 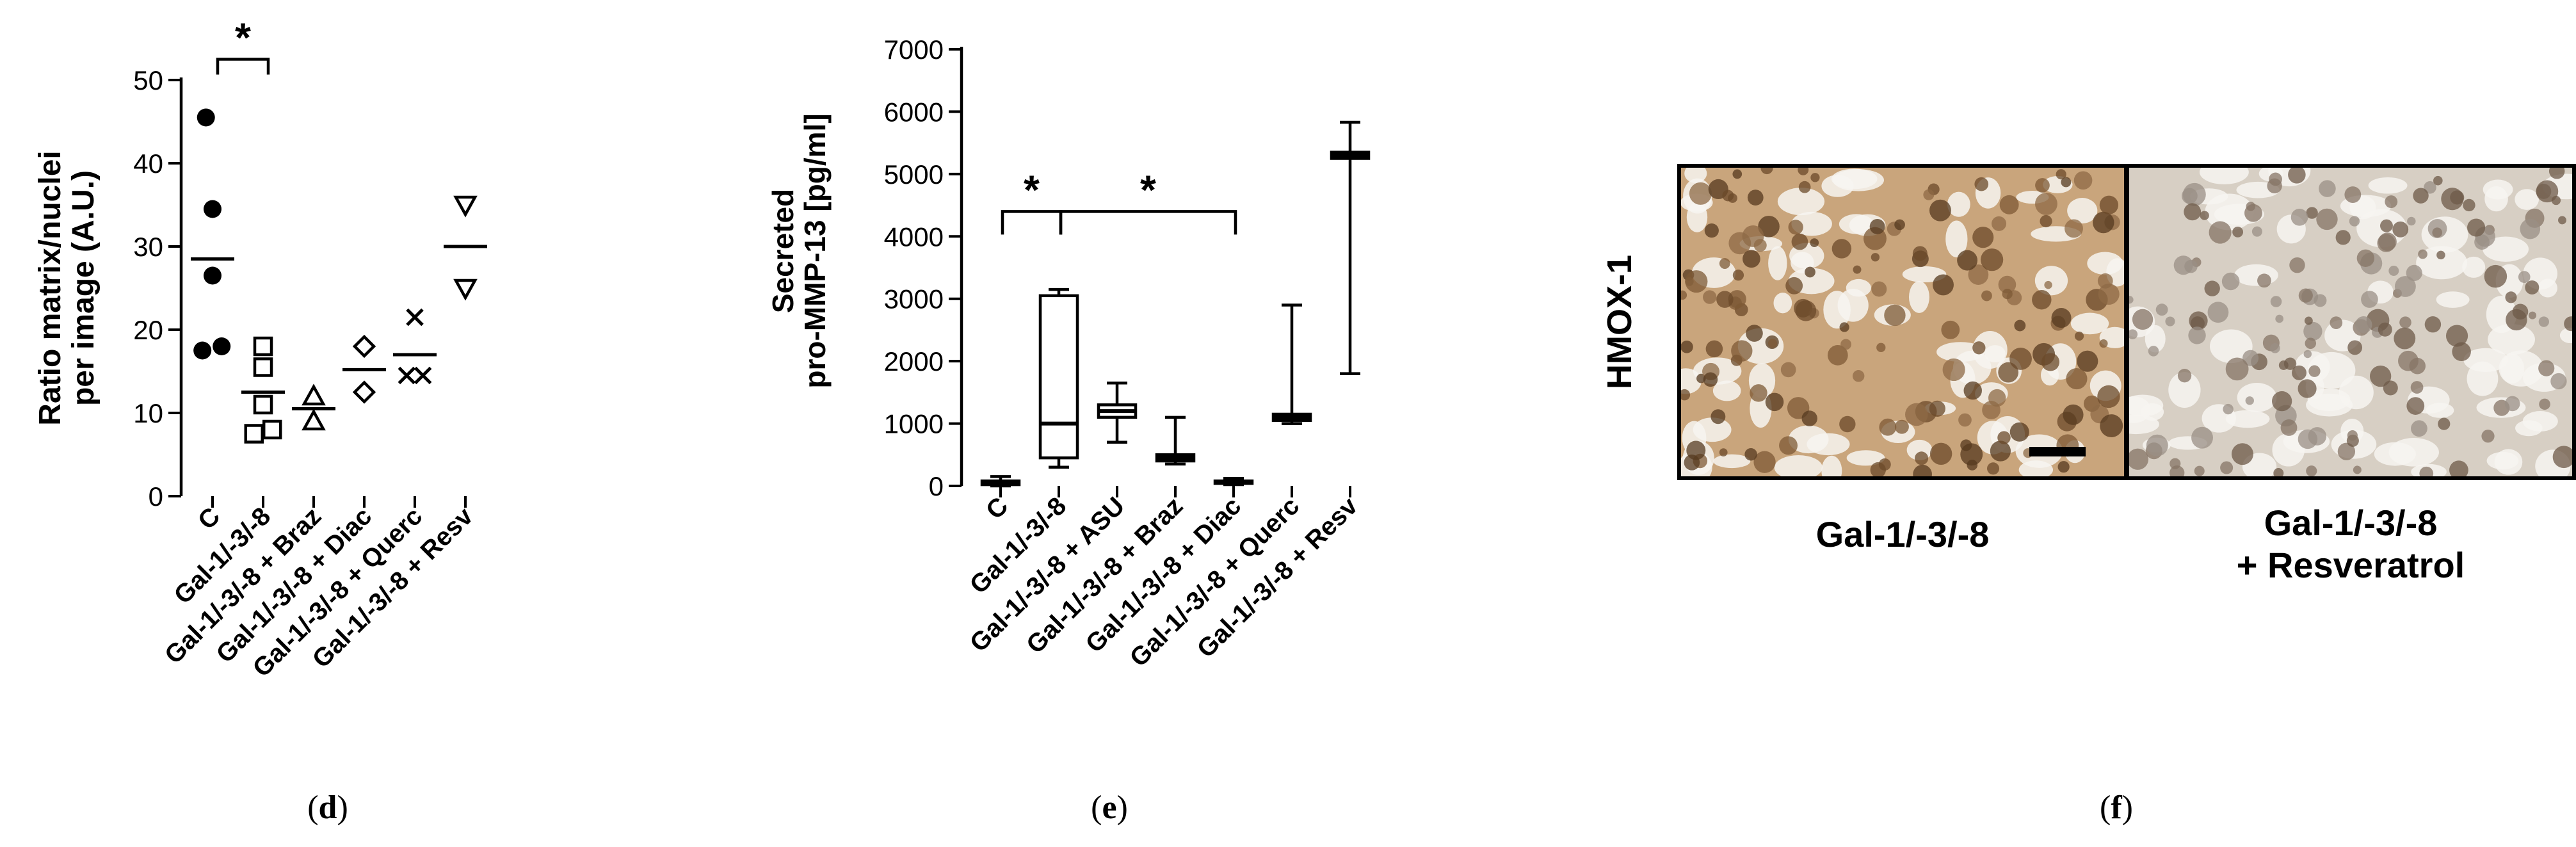 I want to click on data-point-x, so click(x=423, y=375).